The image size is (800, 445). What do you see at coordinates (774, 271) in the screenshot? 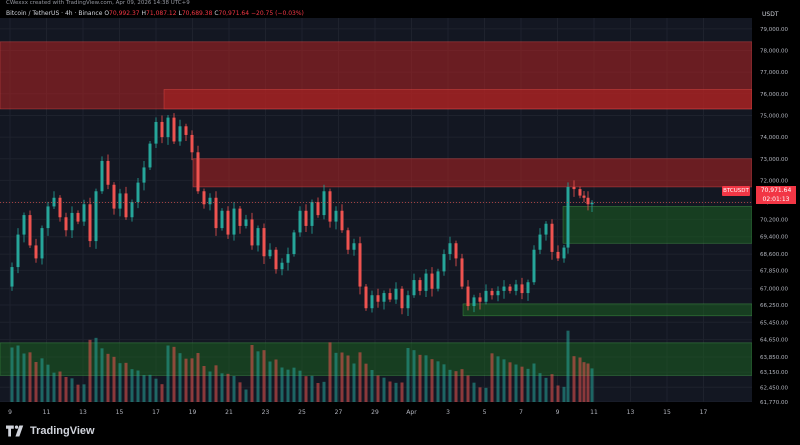
I see `y-tick-label: 67,850.00` at bounding box center [774, 271].